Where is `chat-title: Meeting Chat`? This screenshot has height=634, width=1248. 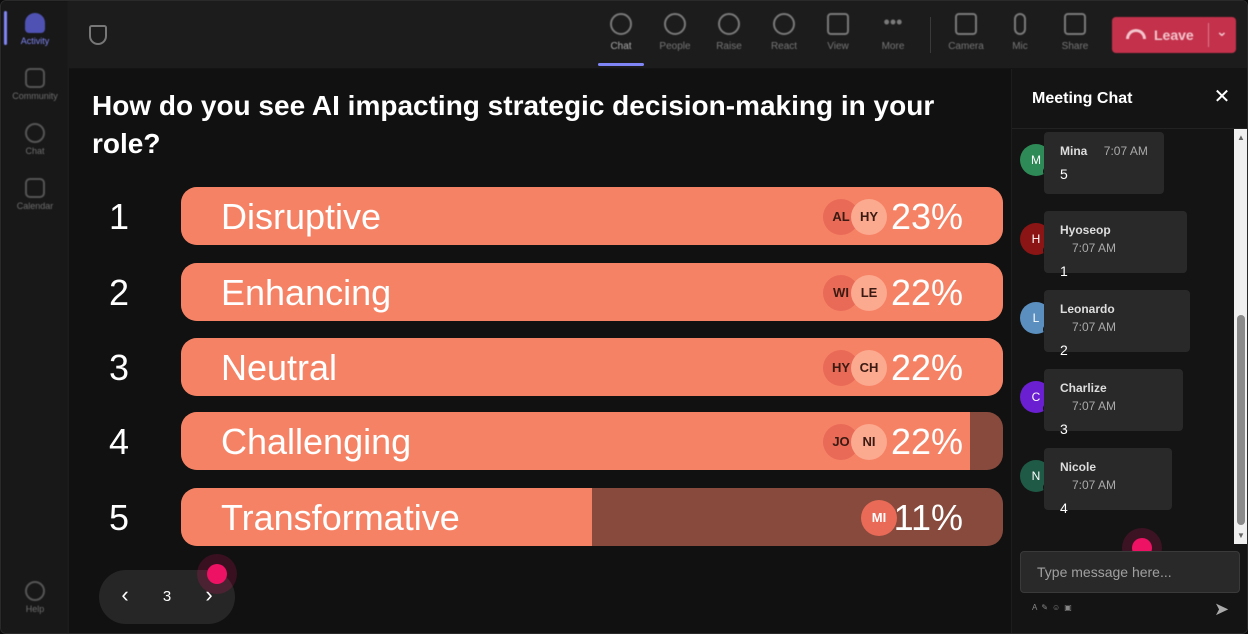 chat-title: Meeting Chat is located at coordinates (1082, 98).